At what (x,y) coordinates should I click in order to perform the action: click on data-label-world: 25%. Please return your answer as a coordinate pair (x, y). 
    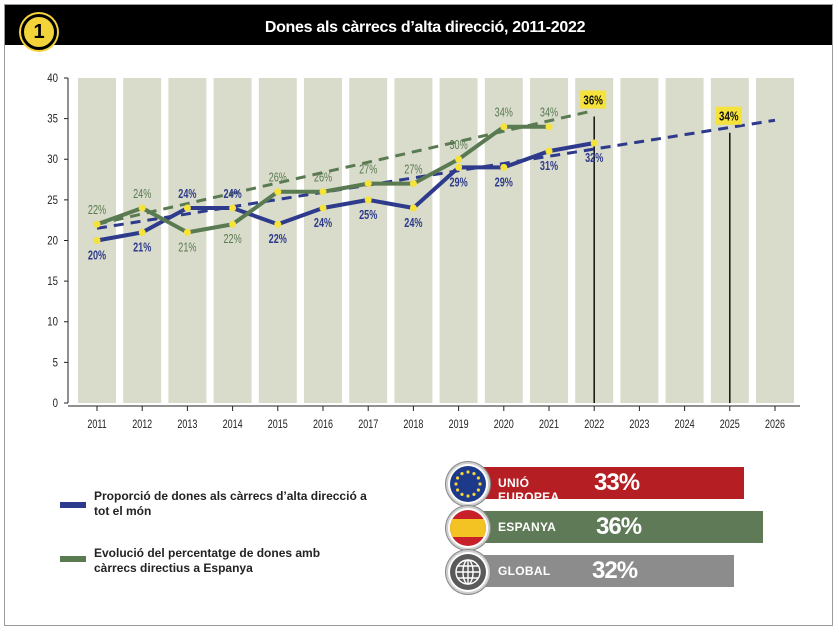
    Looking at the image, I should click on (368, 215).